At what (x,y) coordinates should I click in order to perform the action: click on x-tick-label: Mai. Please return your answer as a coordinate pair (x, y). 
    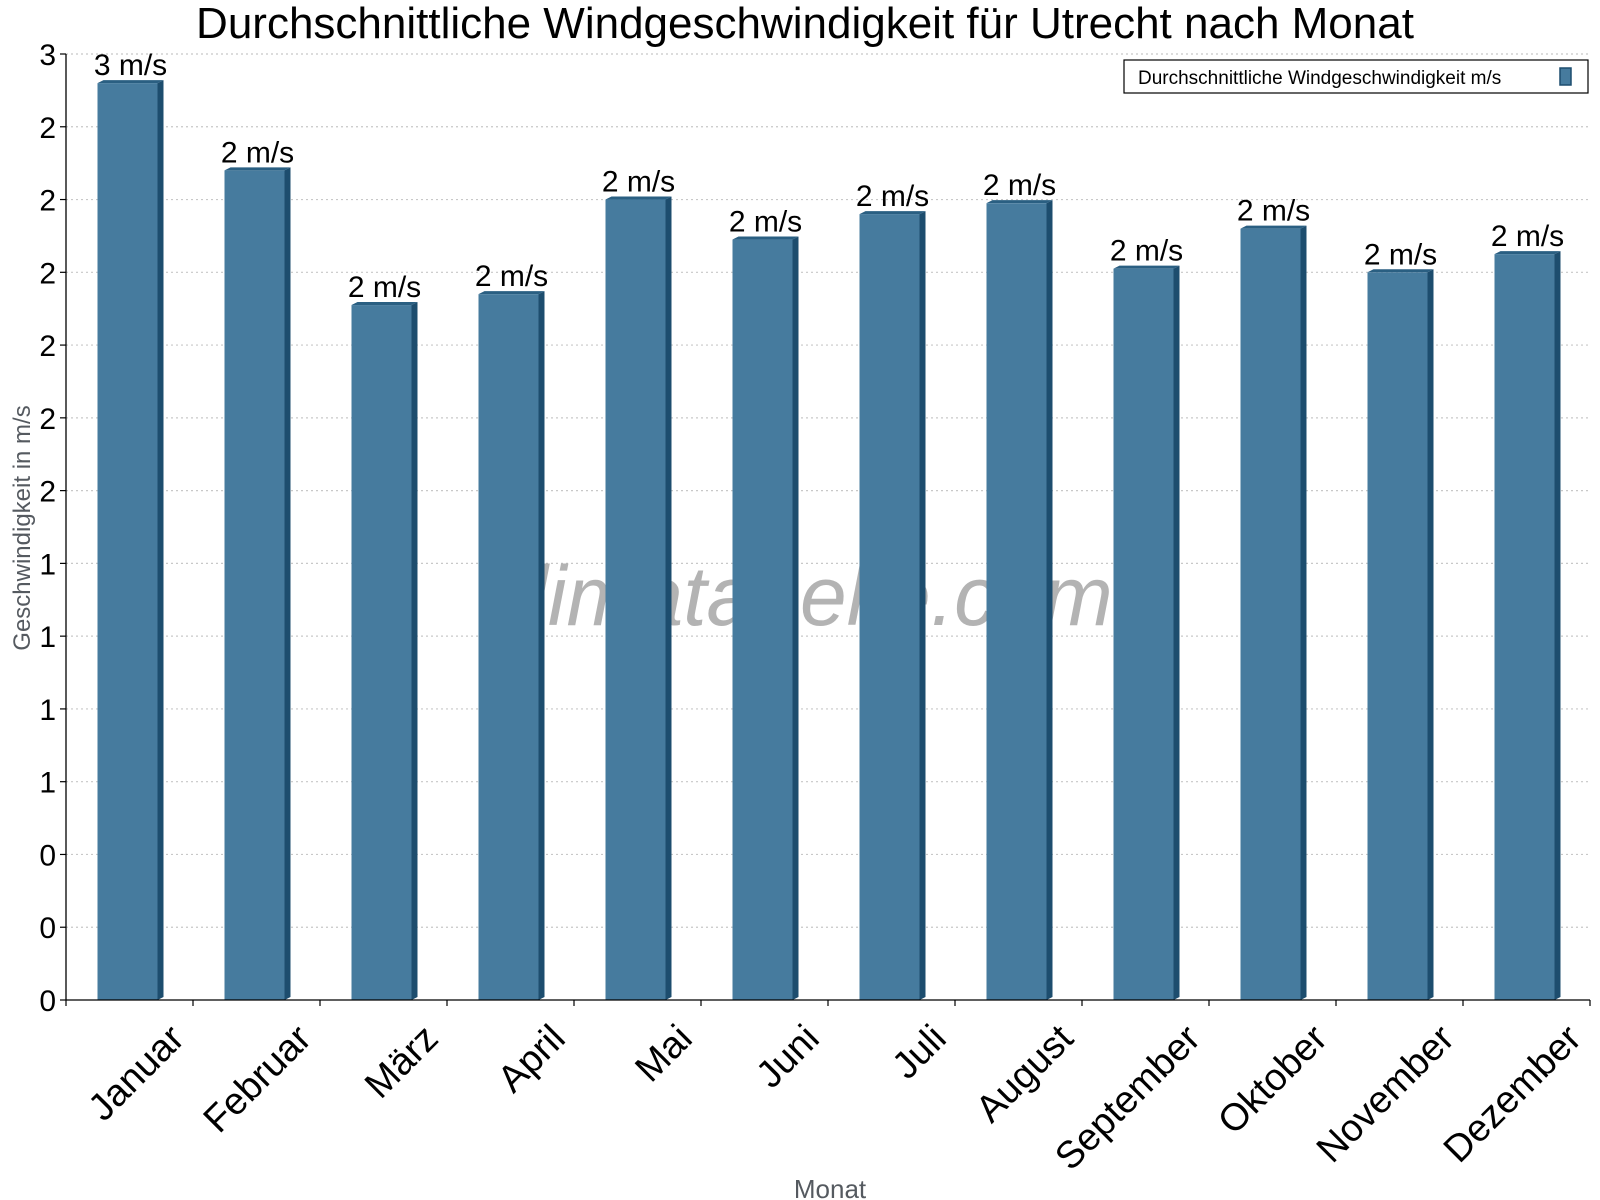
    Looking at the image, I should click on (664, 1053).